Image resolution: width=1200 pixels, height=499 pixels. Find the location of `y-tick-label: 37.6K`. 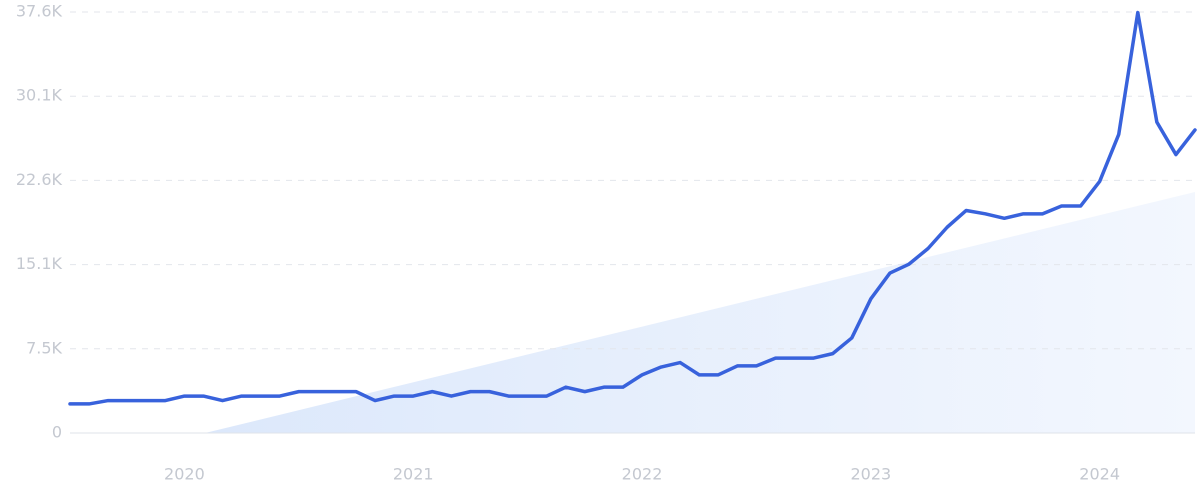

y-tick-label: 37.6K is located at coordinates (39, 11).